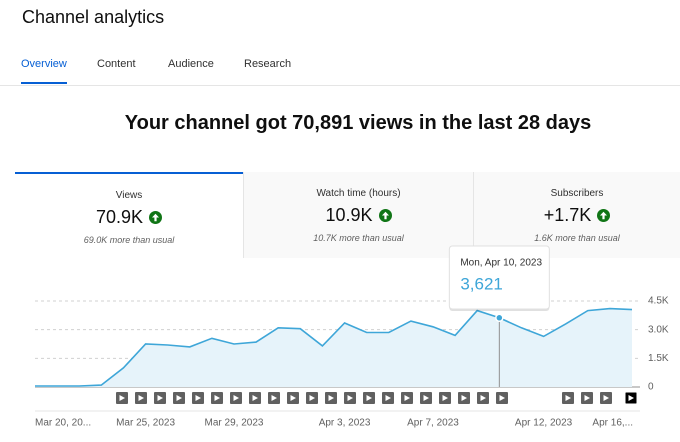  I want to click on metric-value: 70.9K, so click(119, 216).